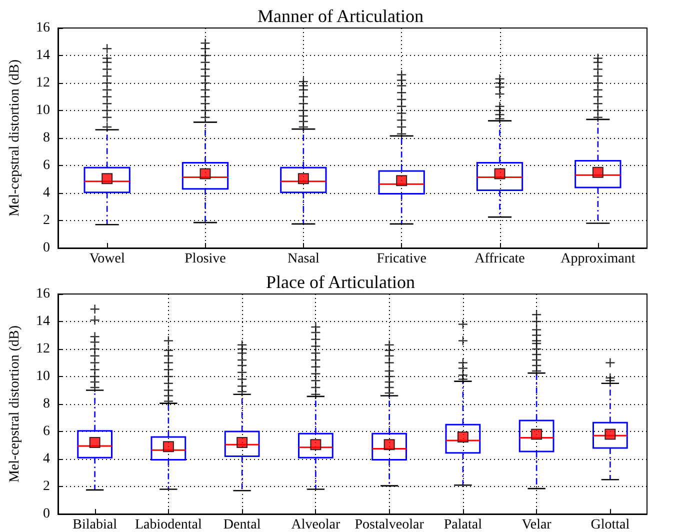  I want to click on x-tick-label: Vowel, so click(107, 259).